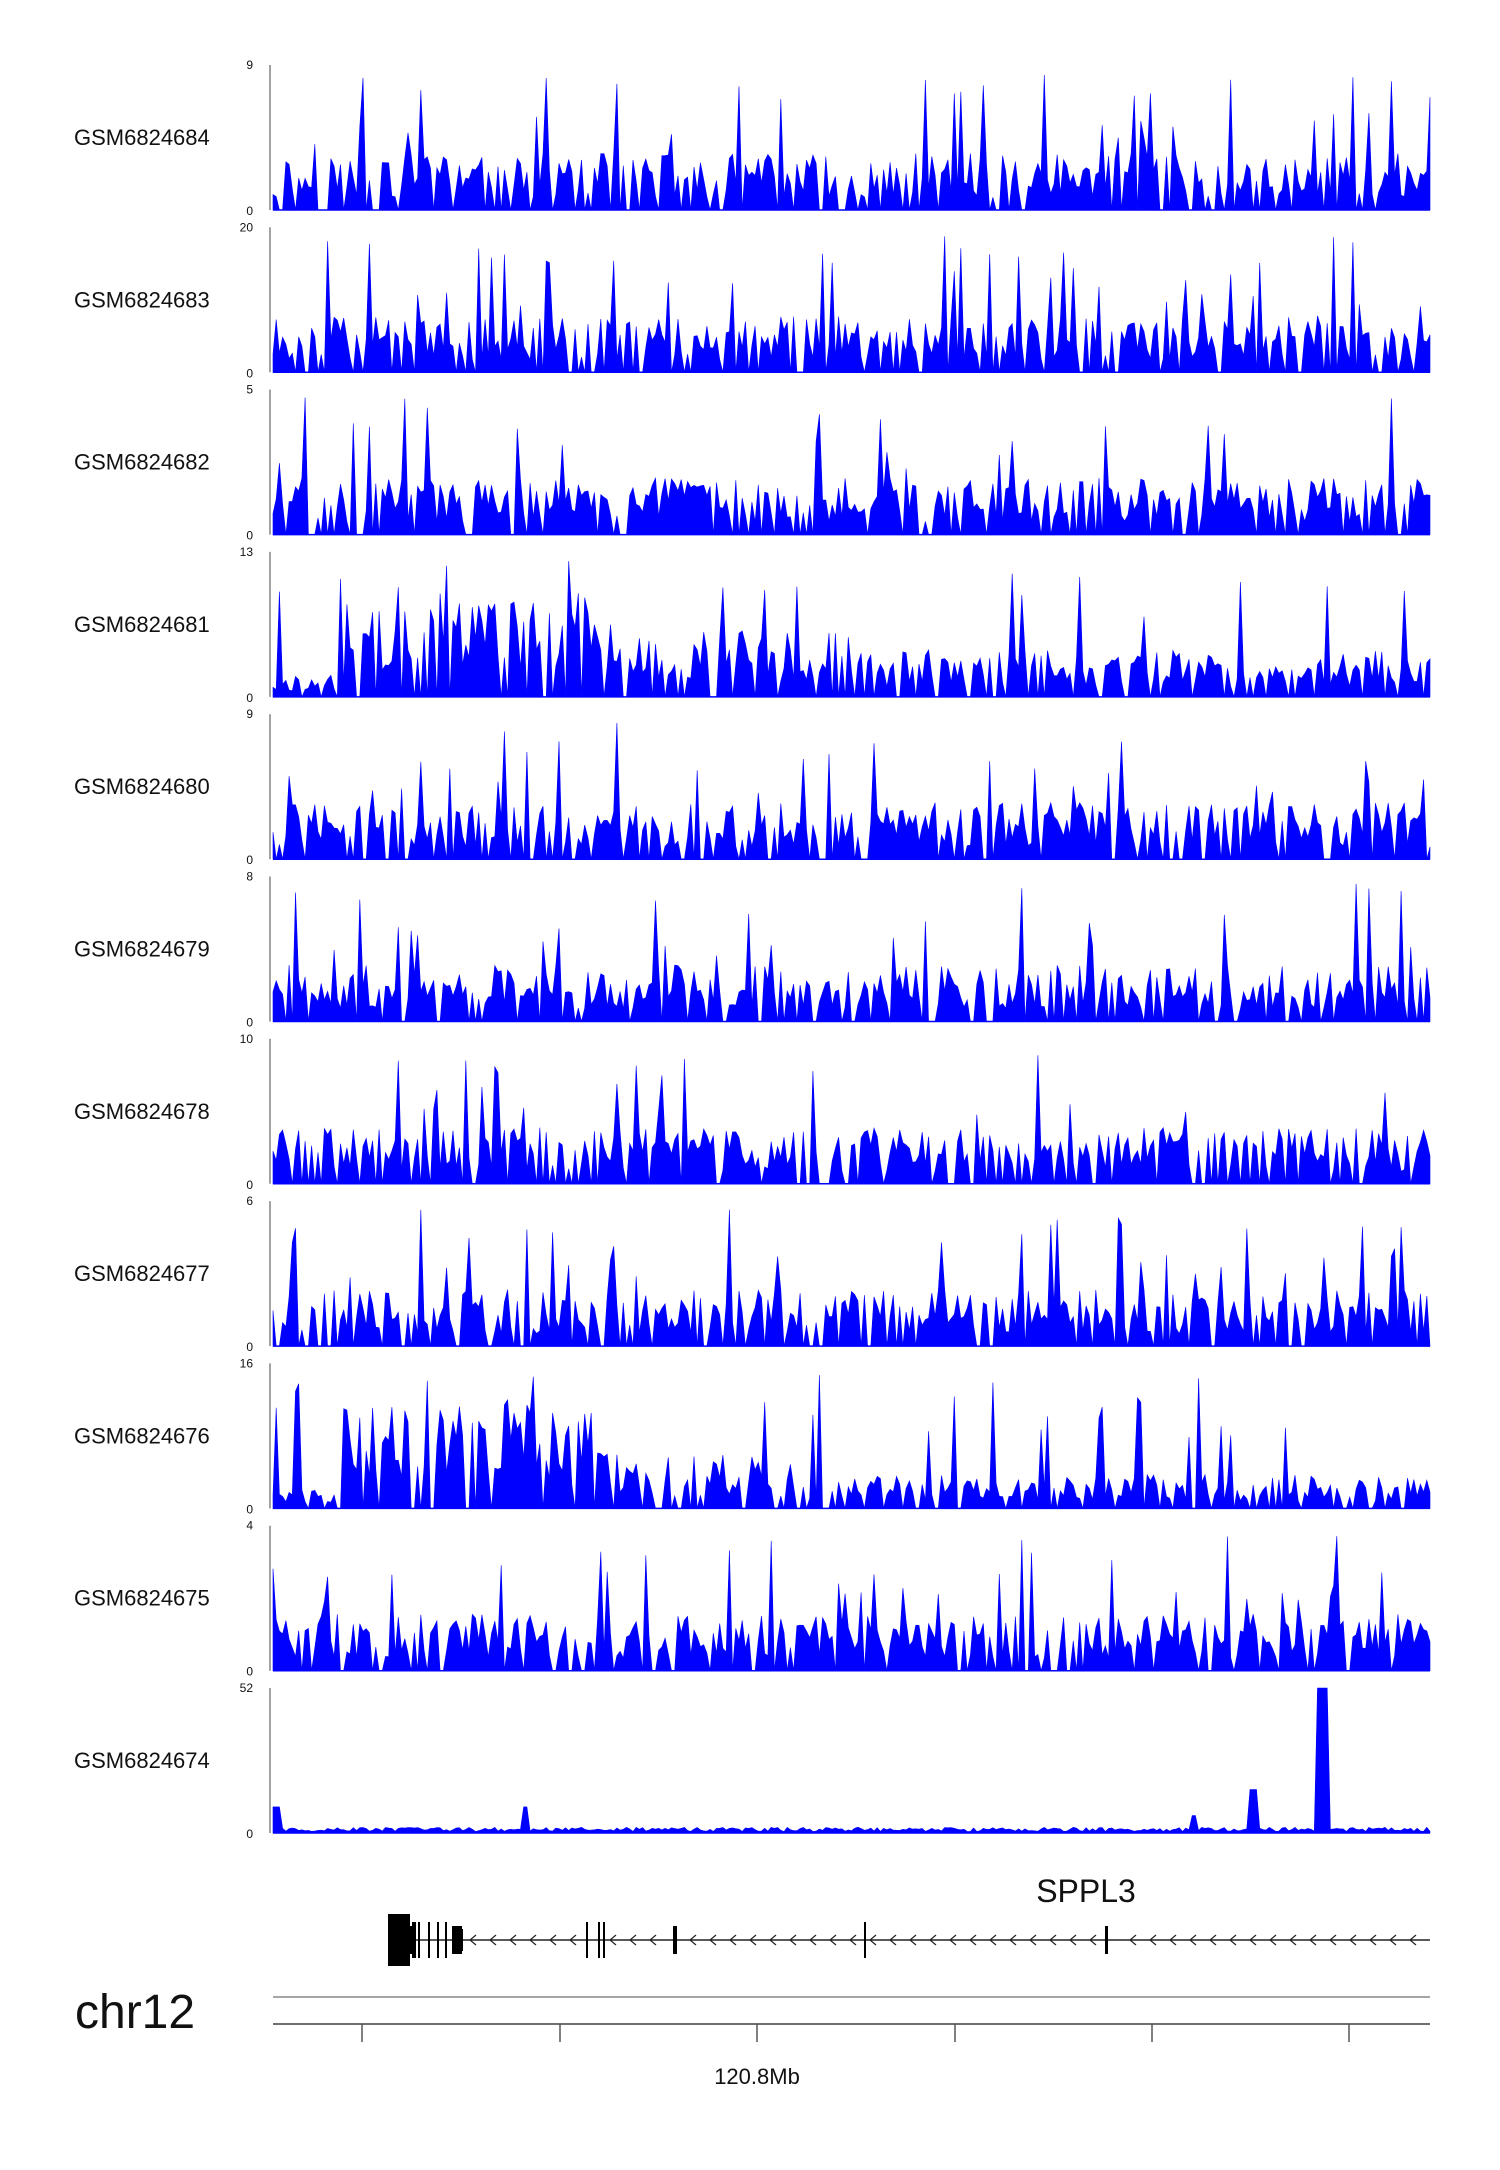 This screenshot has width=1500, height=2170. I want to click on track-GSM6824678: GSM6824678 10 0, so click(752, 1112).